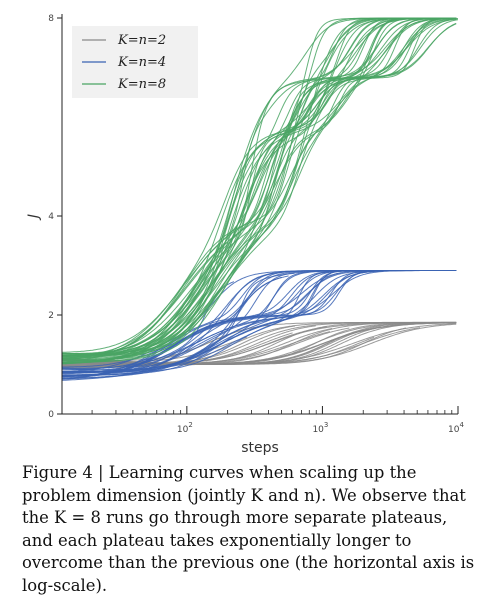 The width and height of the screenshot is (490, 597). I want to click on legend-label: K=n=2, so click(141, 40).